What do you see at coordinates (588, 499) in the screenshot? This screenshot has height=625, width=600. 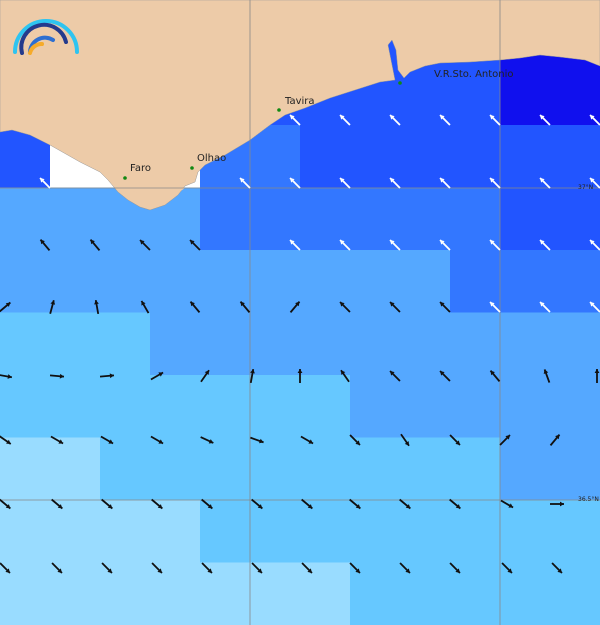 I see `latitude-label-36-5n: 36.5°N` at bounding box center [588, 499].